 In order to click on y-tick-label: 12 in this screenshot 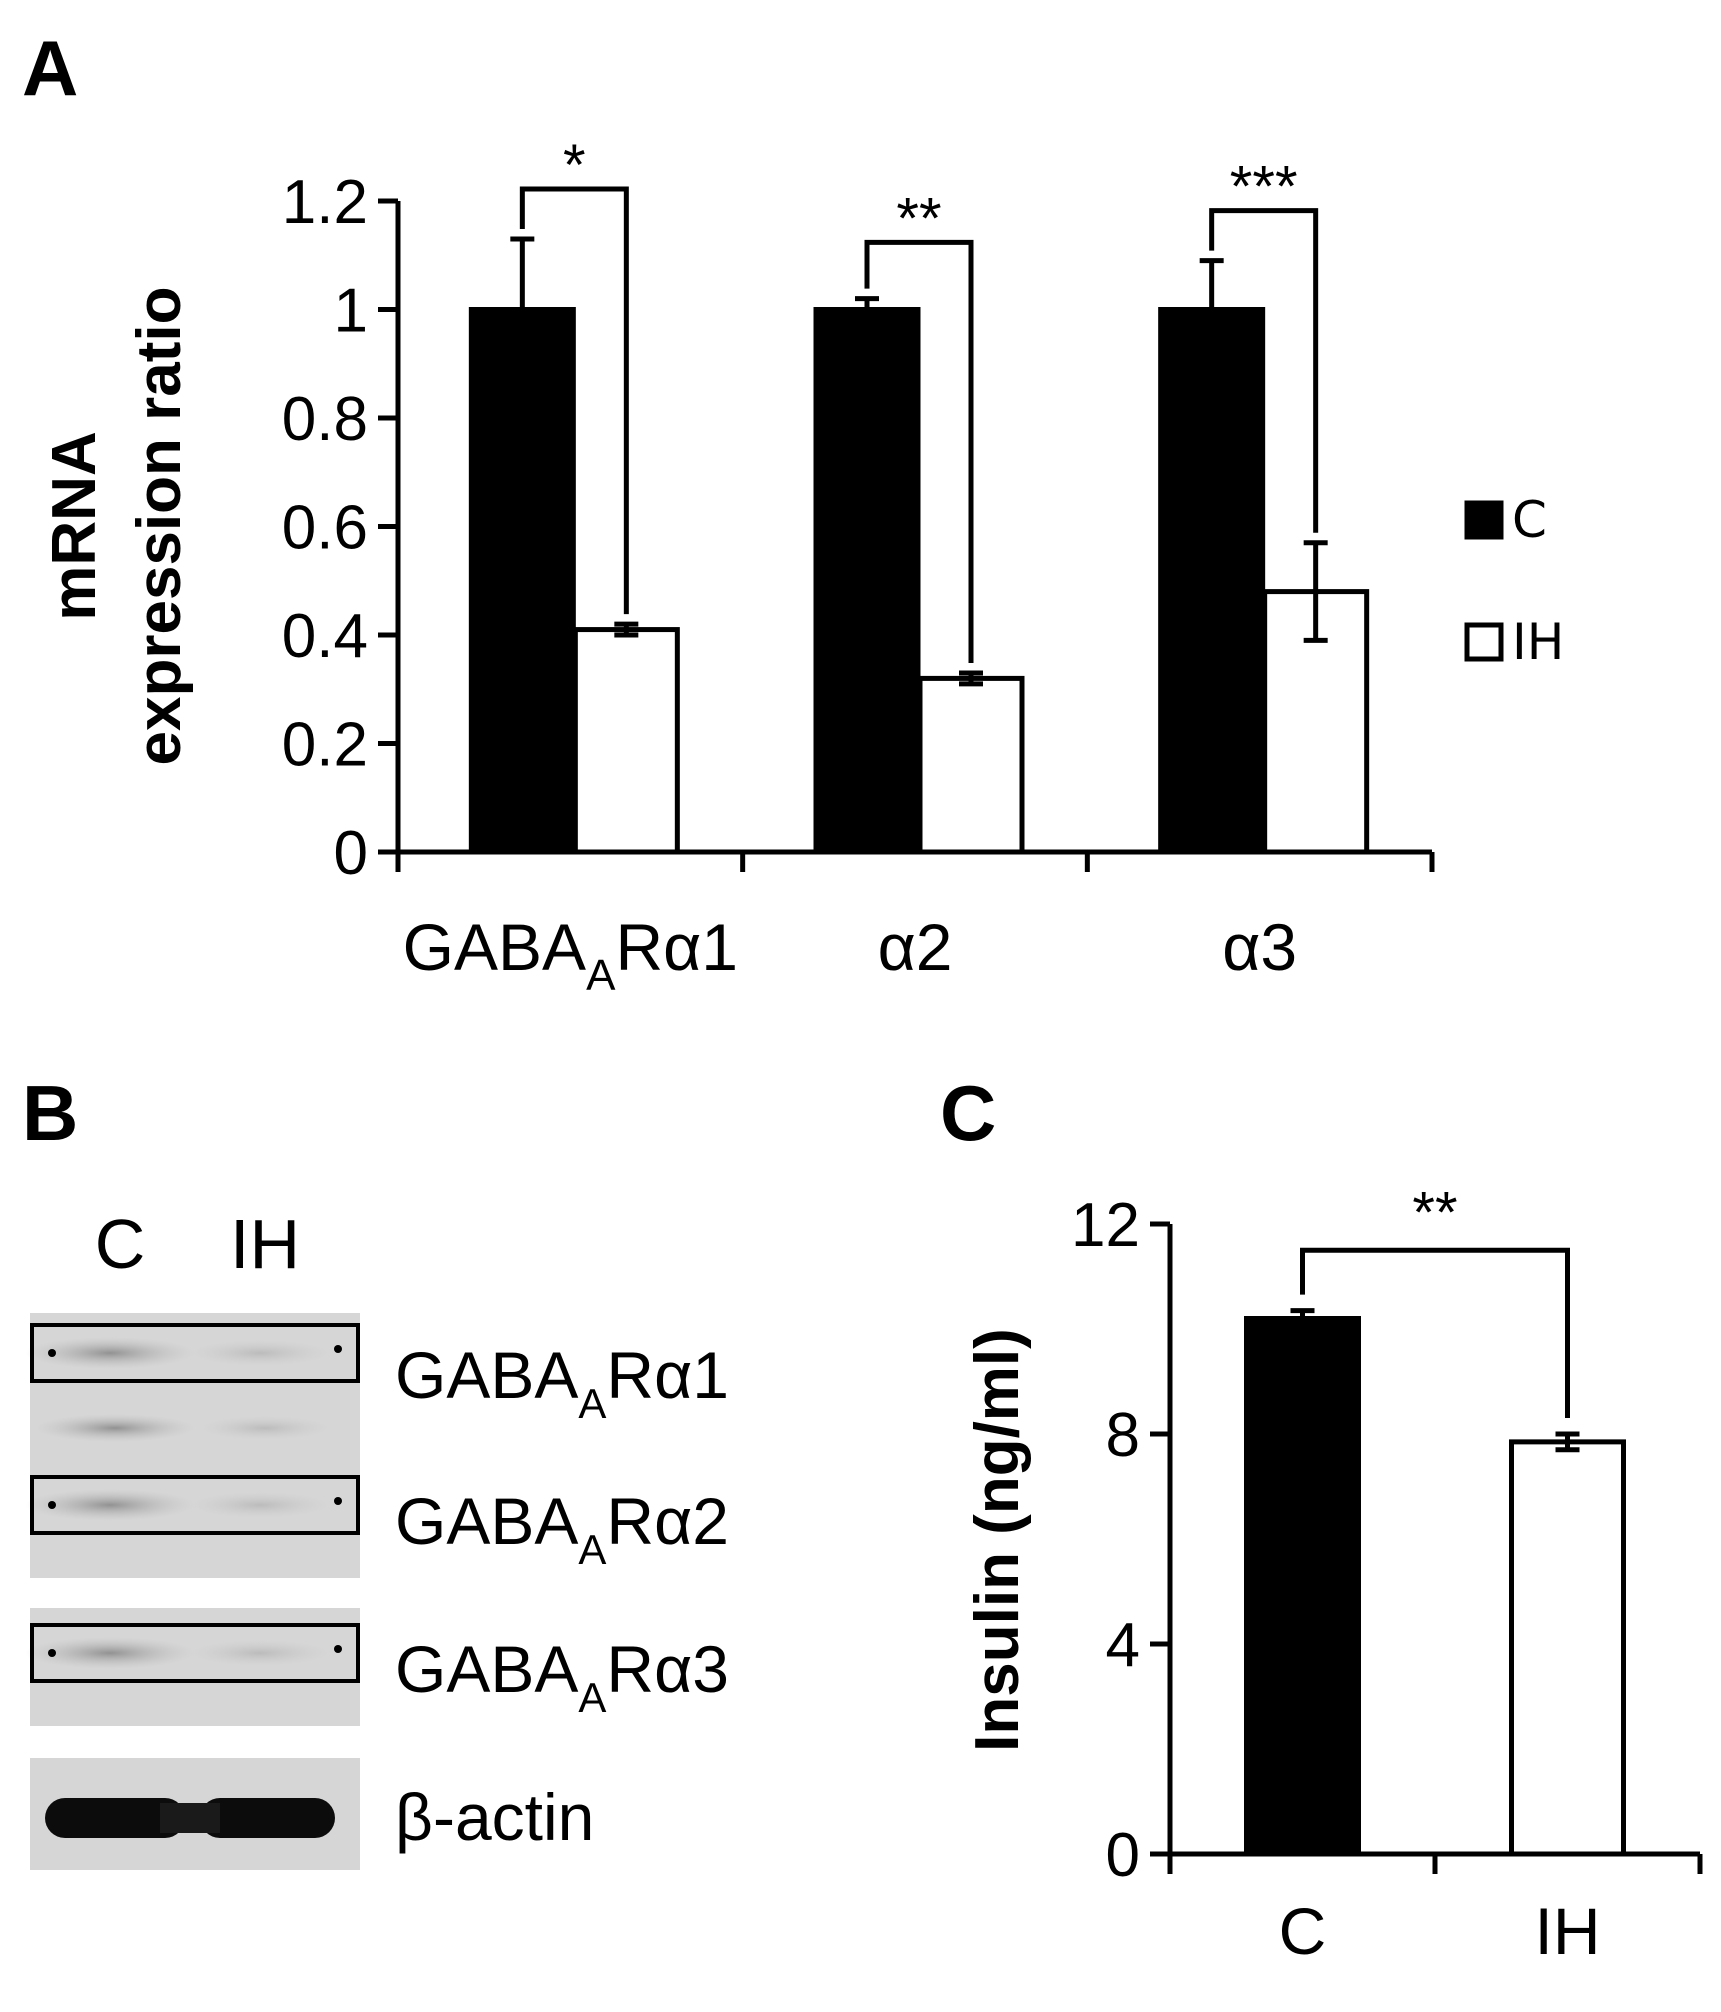, I will do `click(1105, 1225)`.